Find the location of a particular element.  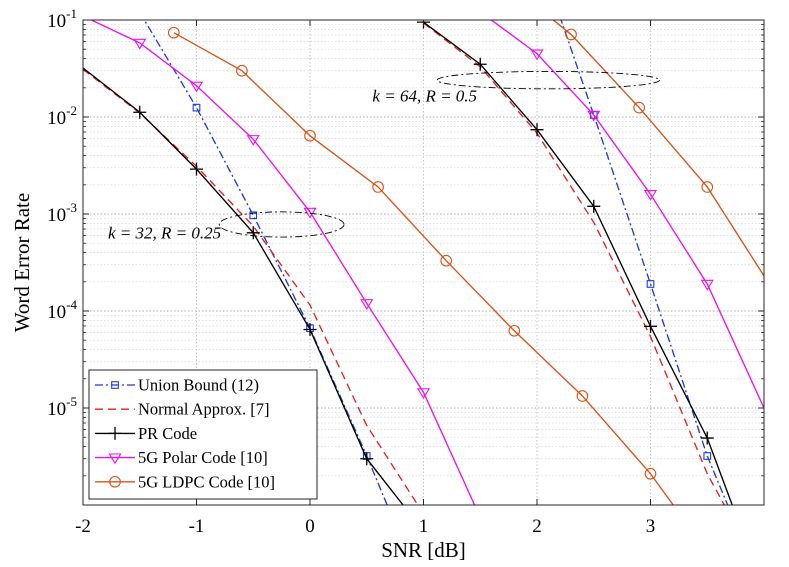

legend-item: Normal Approx. [7] is located at coordinates (182, 409).